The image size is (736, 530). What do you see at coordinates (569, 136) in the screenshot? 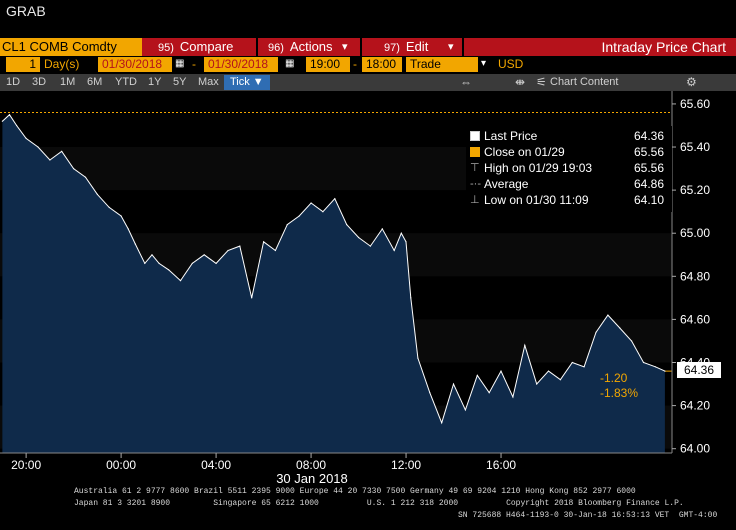
I see `legend-last-price: Last Price 64.36` at bounding box center [569, 136].